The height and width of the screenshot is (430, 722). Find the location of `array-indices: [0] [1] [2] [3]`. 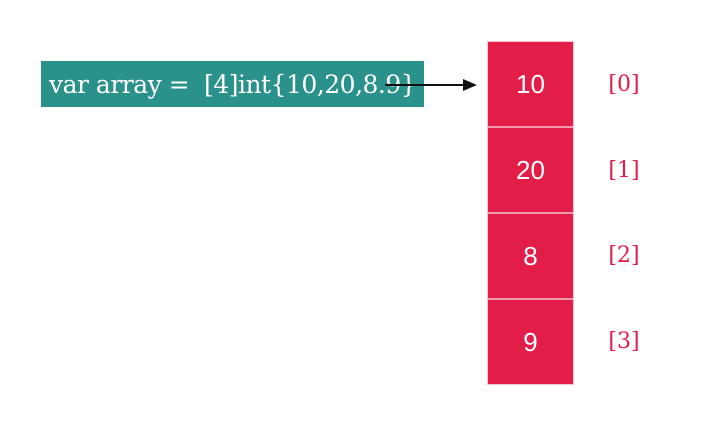

array-indices: [0] [1] [2] [3] is located at coordinates (624, 213).